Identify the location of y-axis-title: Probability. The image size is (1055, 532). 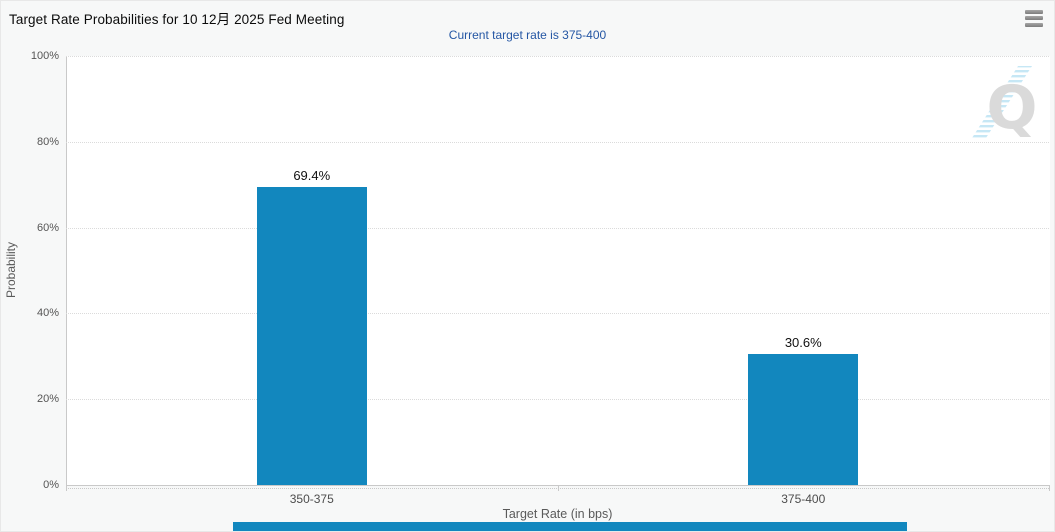
(11, 270).